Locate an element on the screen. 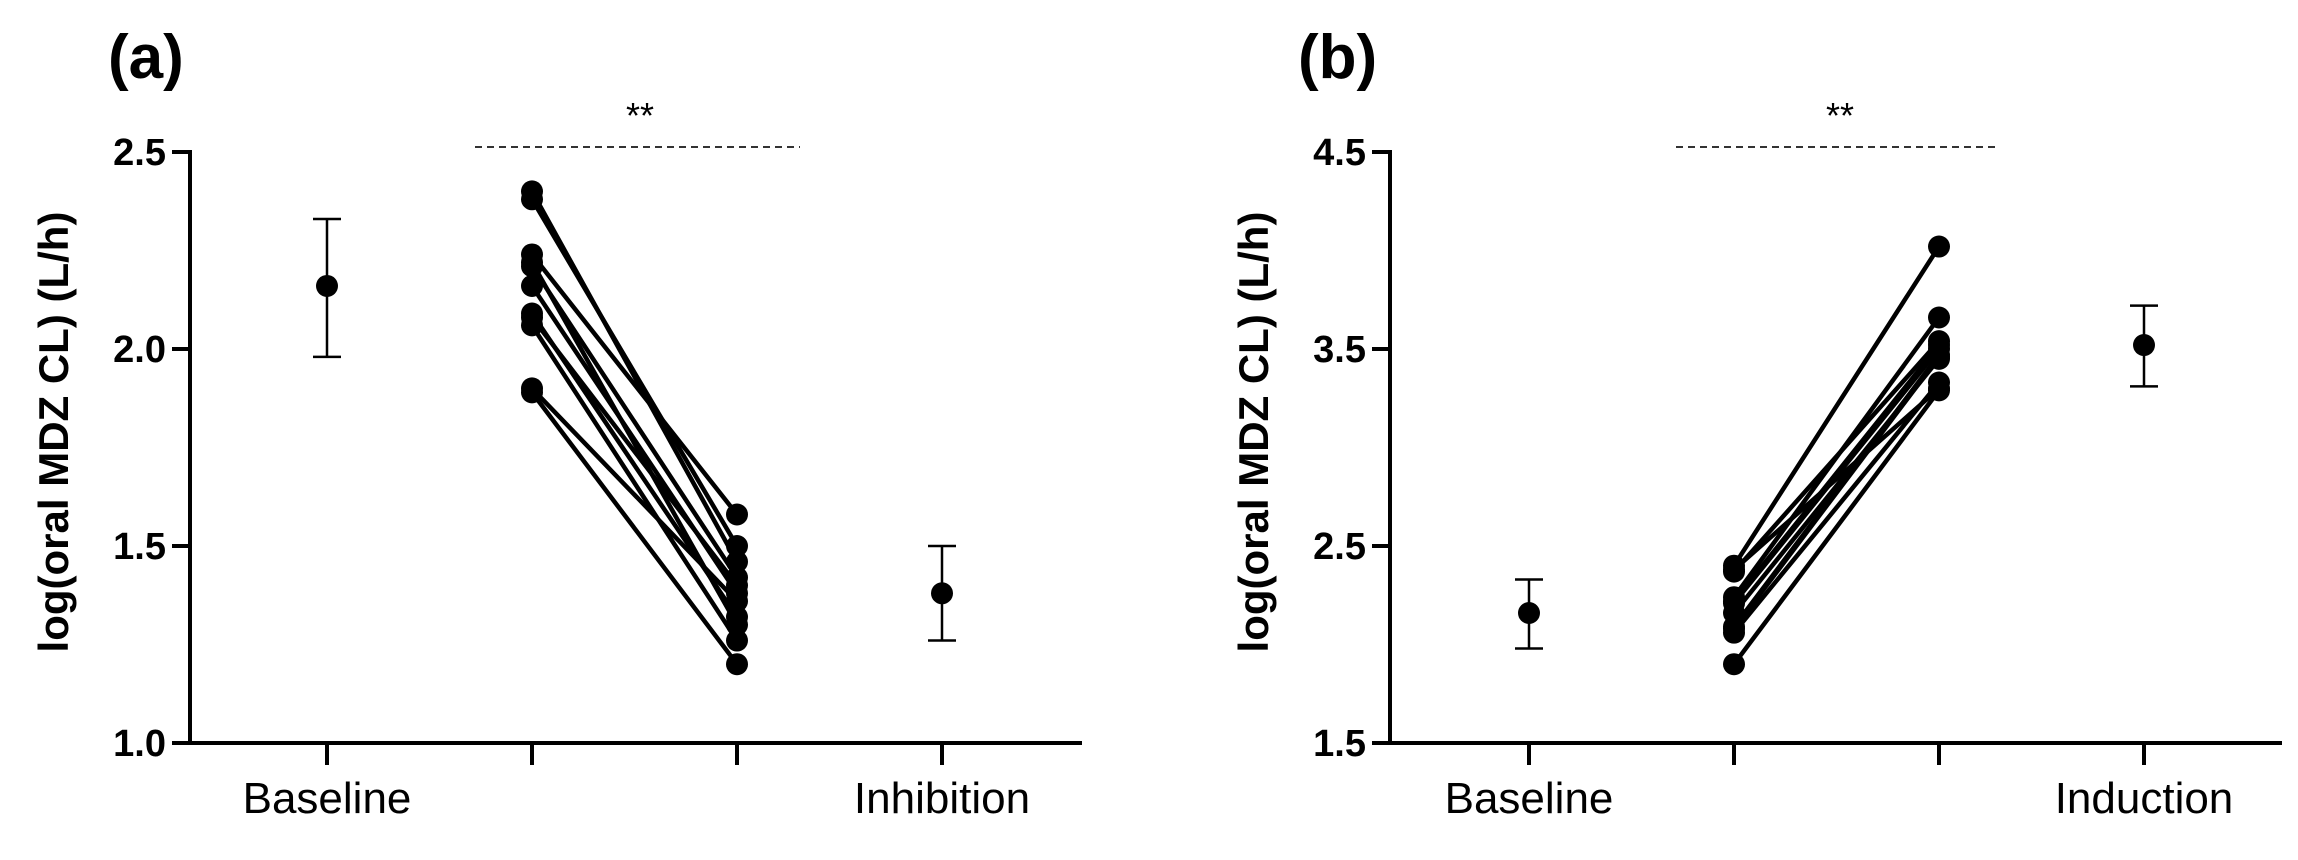 The height and width of the screenshot is (860, 2298). panel-b-y-ticks: 1.5 2.5 3.5 4.5 is located at coordinates (1351, 448).